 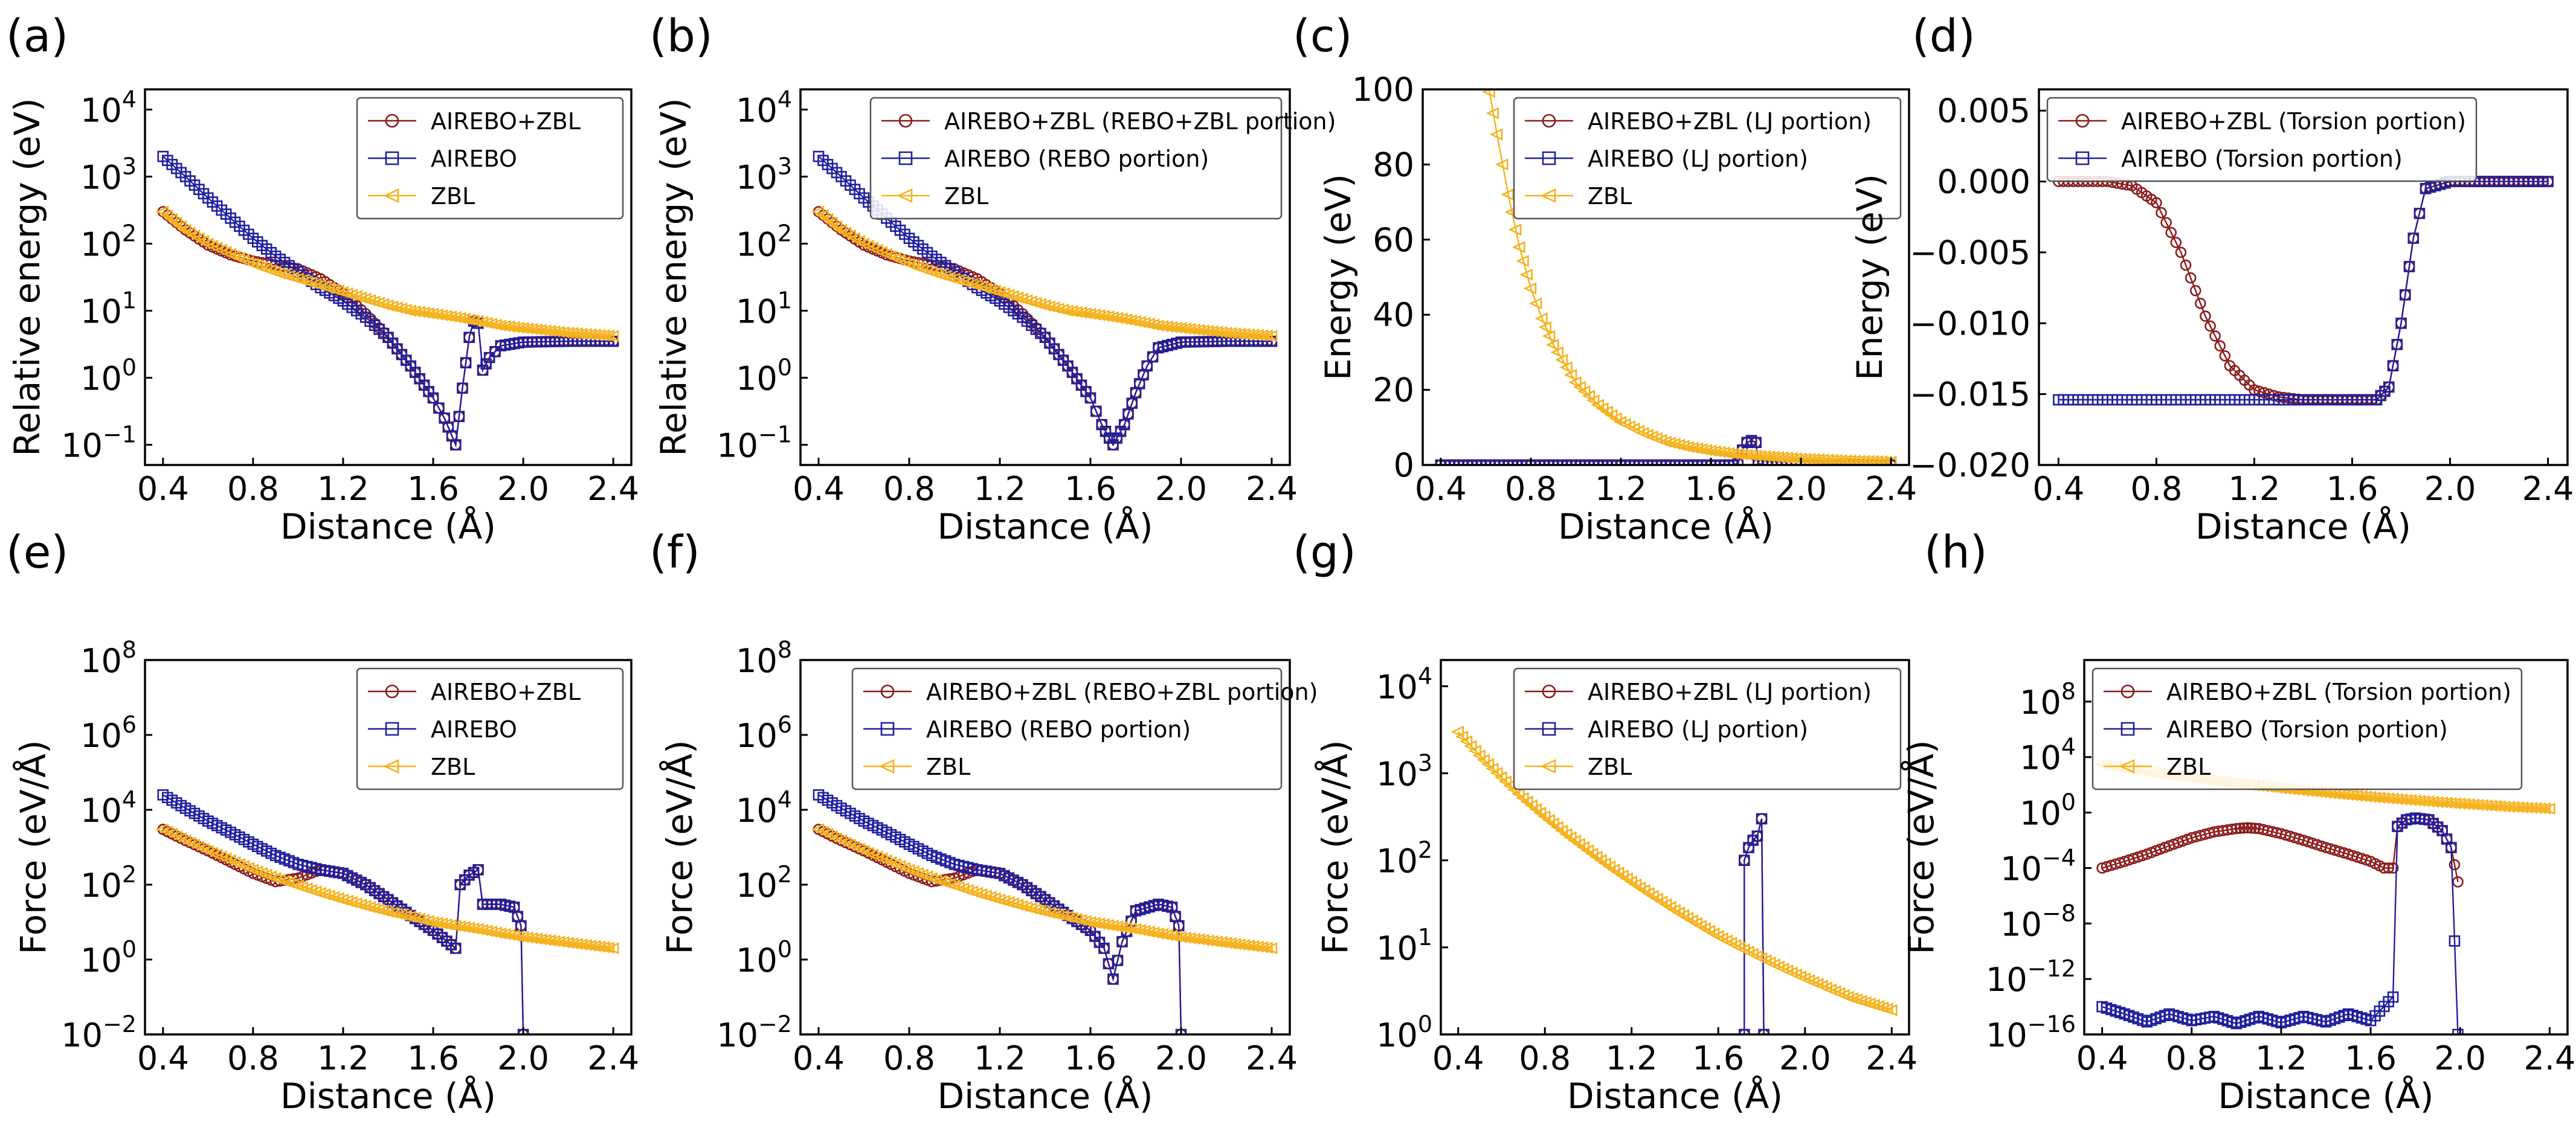 What do you see at coordinates (253, 1058) in the screenshot?
I see `x-tick-label: 0.8` at bounding box center [253, 1058].